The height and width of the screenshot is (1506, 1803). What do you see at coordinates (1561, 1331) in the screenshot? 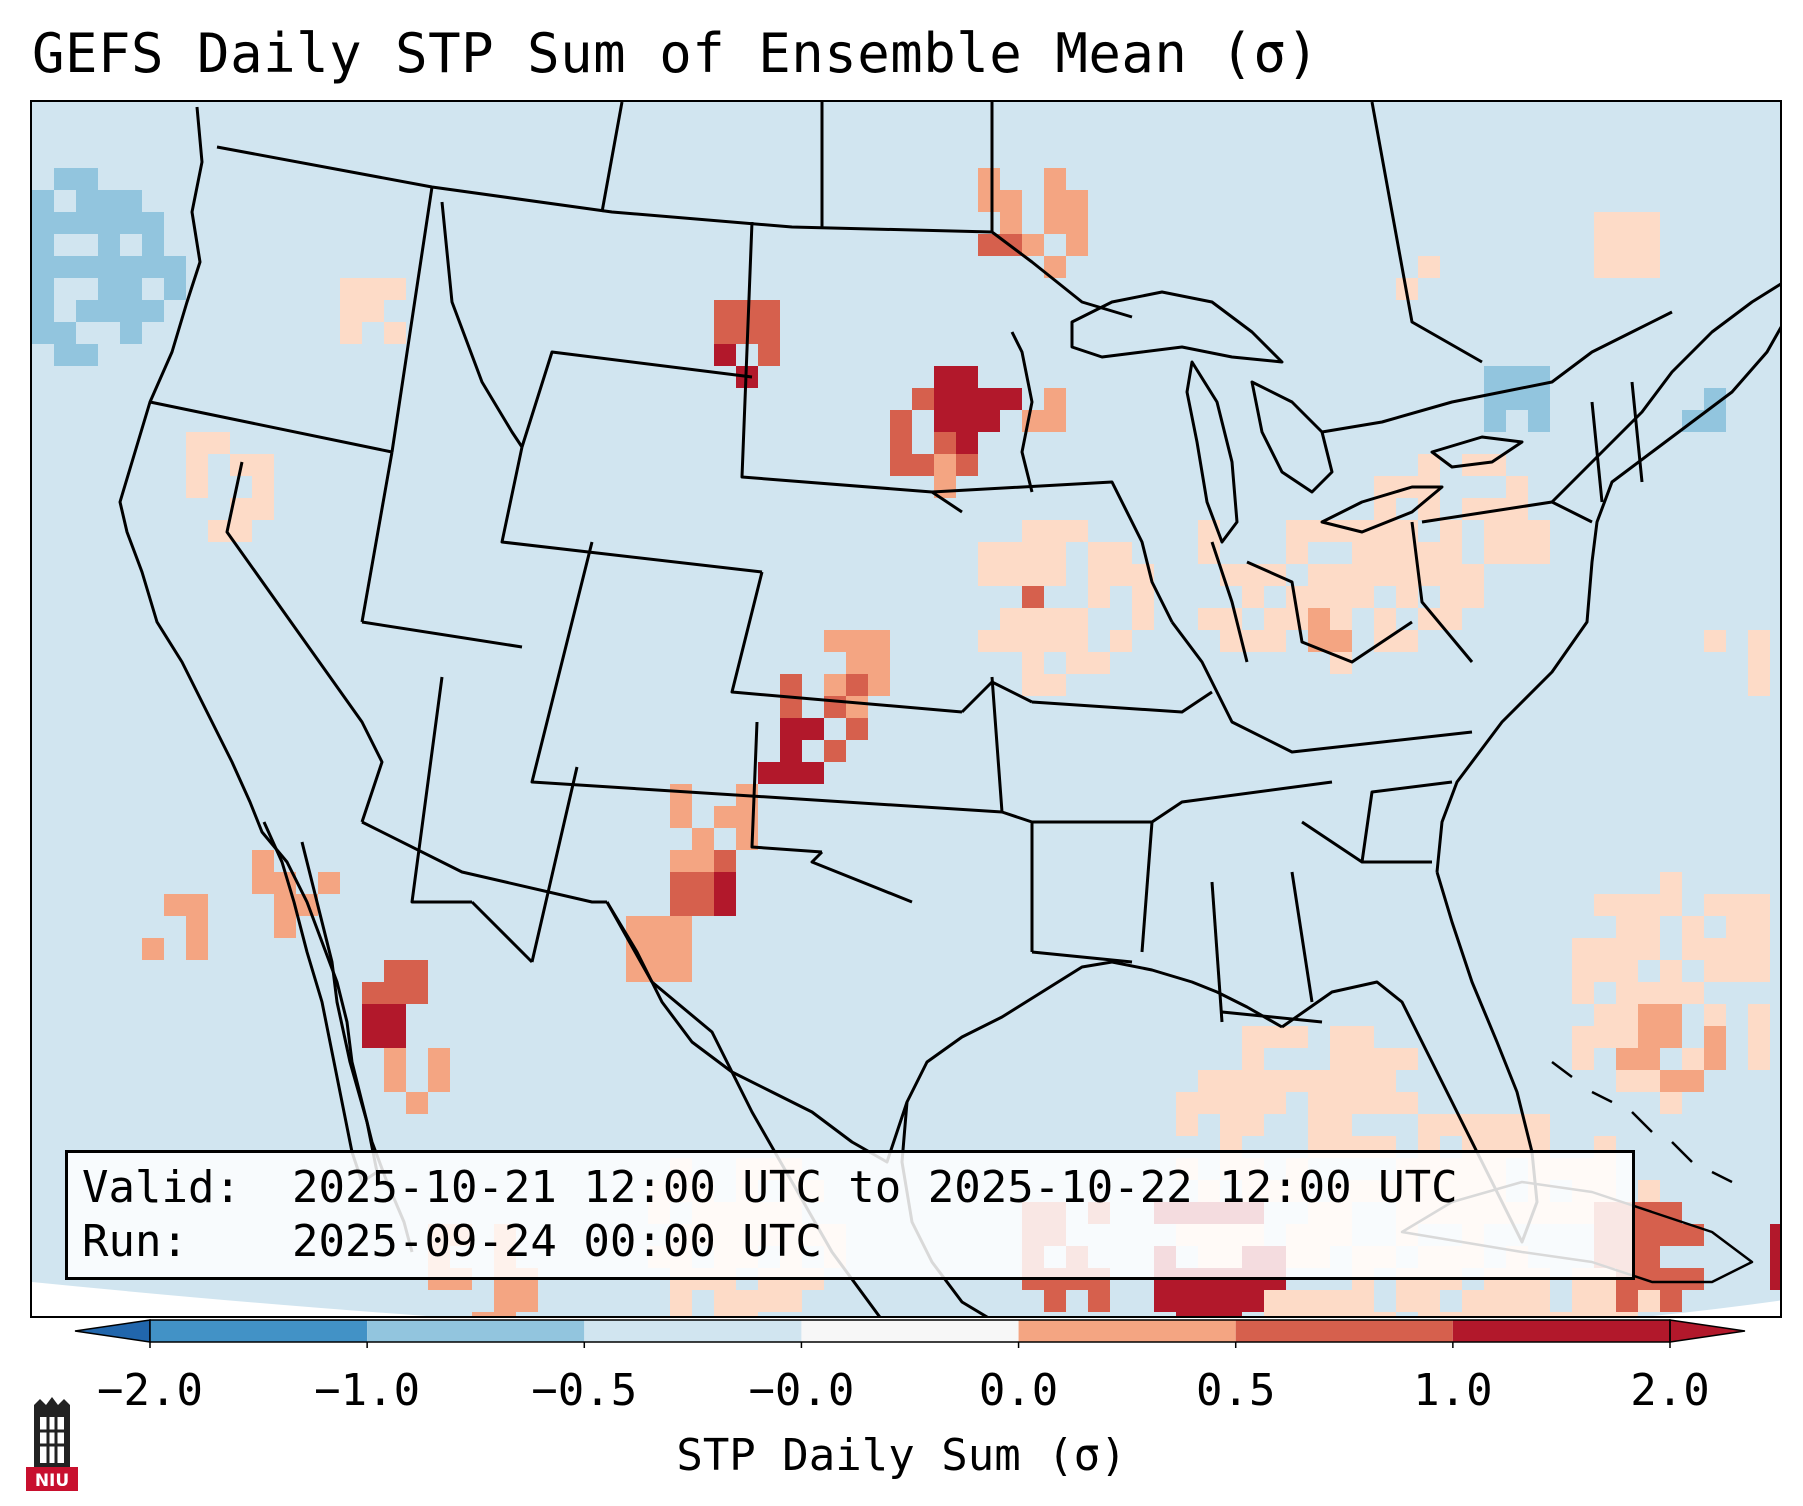
I see `colorbar-segment` at bounding box center [1561, 1331].